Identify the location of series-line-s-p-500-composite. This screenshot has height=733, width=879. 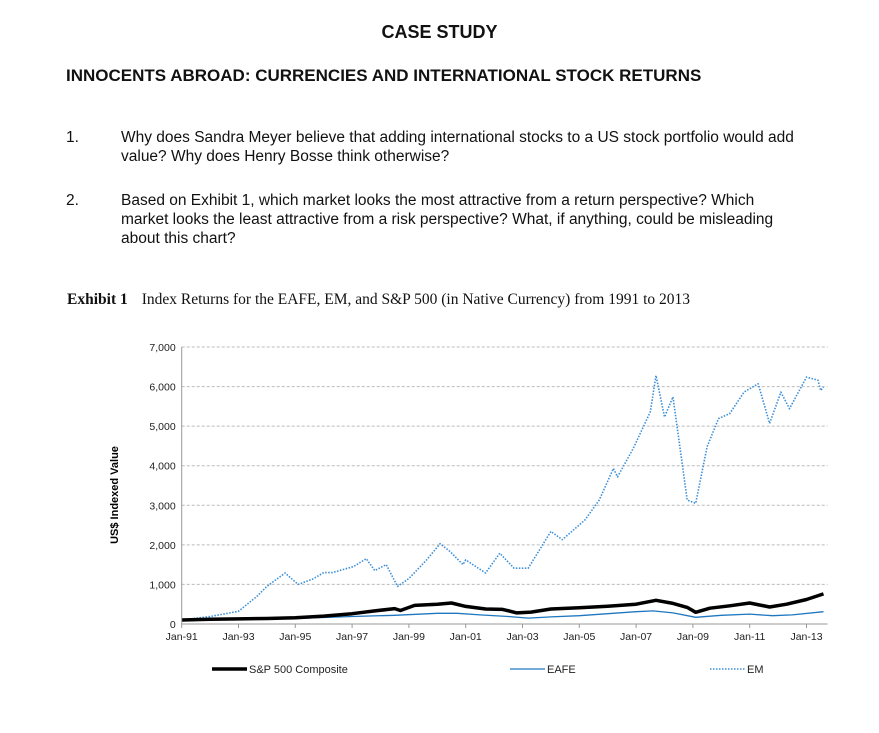
(503, 607).